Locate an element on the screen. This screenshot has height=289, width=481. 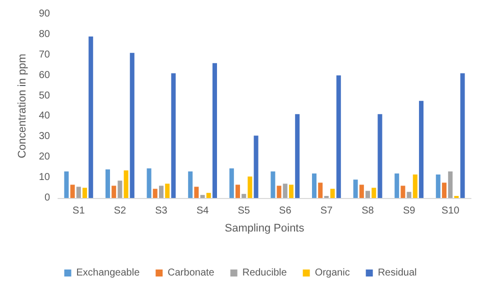
y-tick-label: 20 is located at coordinates (44, 157).